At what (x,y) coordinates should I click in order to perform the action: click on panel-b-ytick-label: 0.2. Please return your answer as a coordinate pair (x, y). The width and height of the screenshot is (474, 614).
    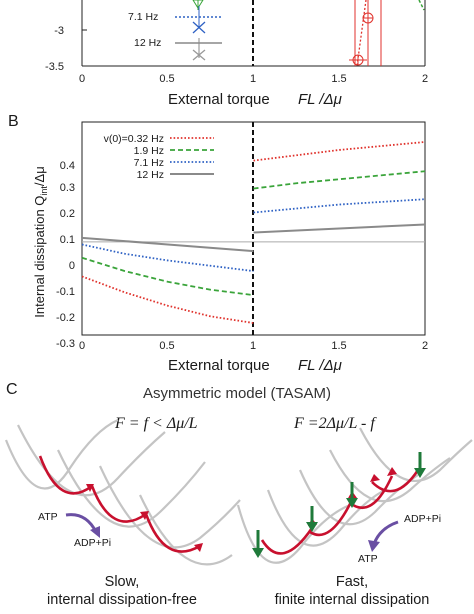
    Looking at the image, I should click on (67, 214).